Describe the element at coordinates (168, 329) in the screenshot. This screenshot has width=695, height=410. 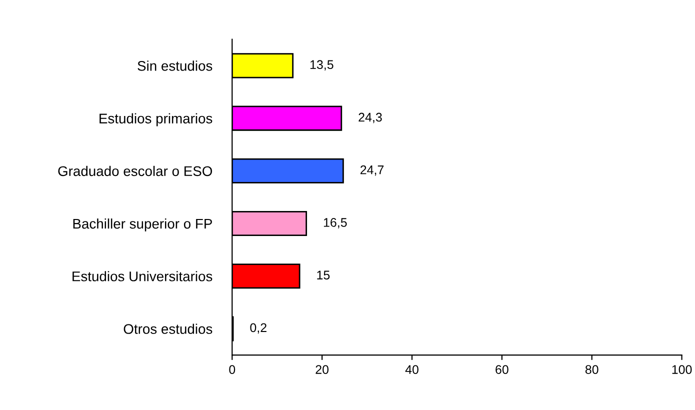
I see `y-tick-label: Otros estudios` at that location.